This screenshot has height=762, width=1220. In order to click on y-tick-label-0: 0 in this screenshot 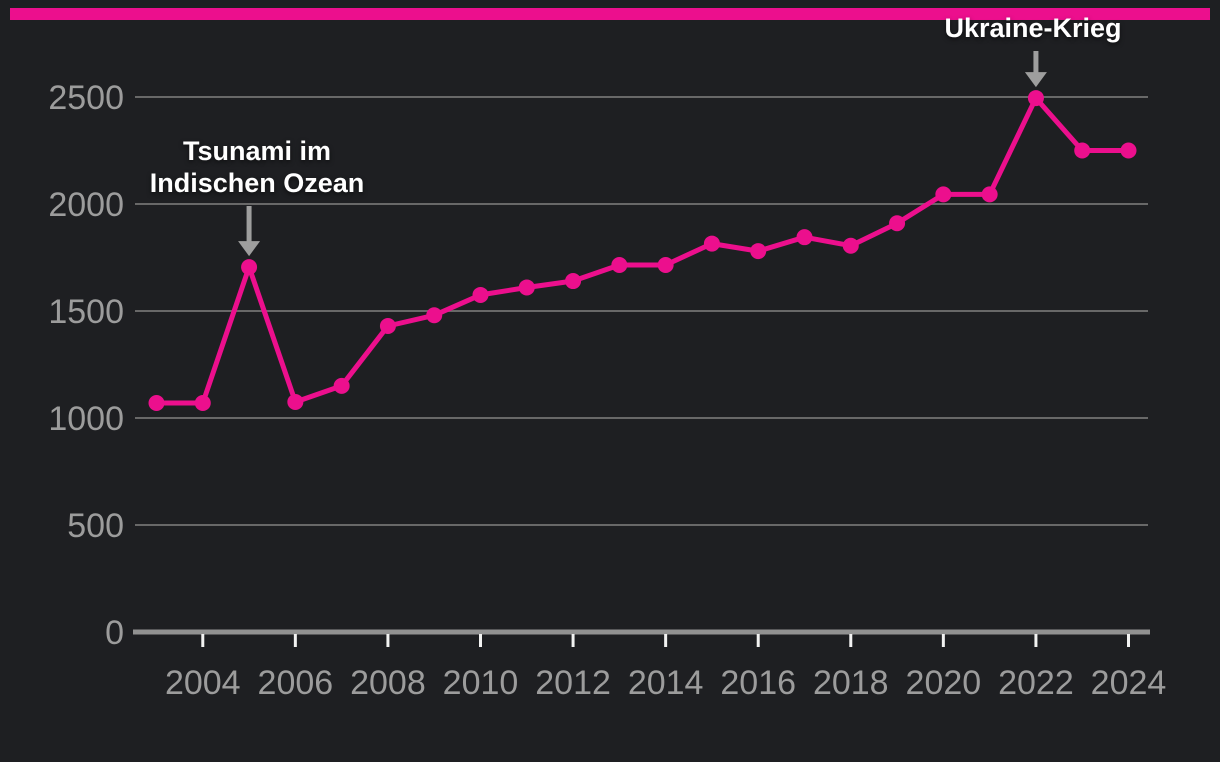, I will do `click(114, 633)`.